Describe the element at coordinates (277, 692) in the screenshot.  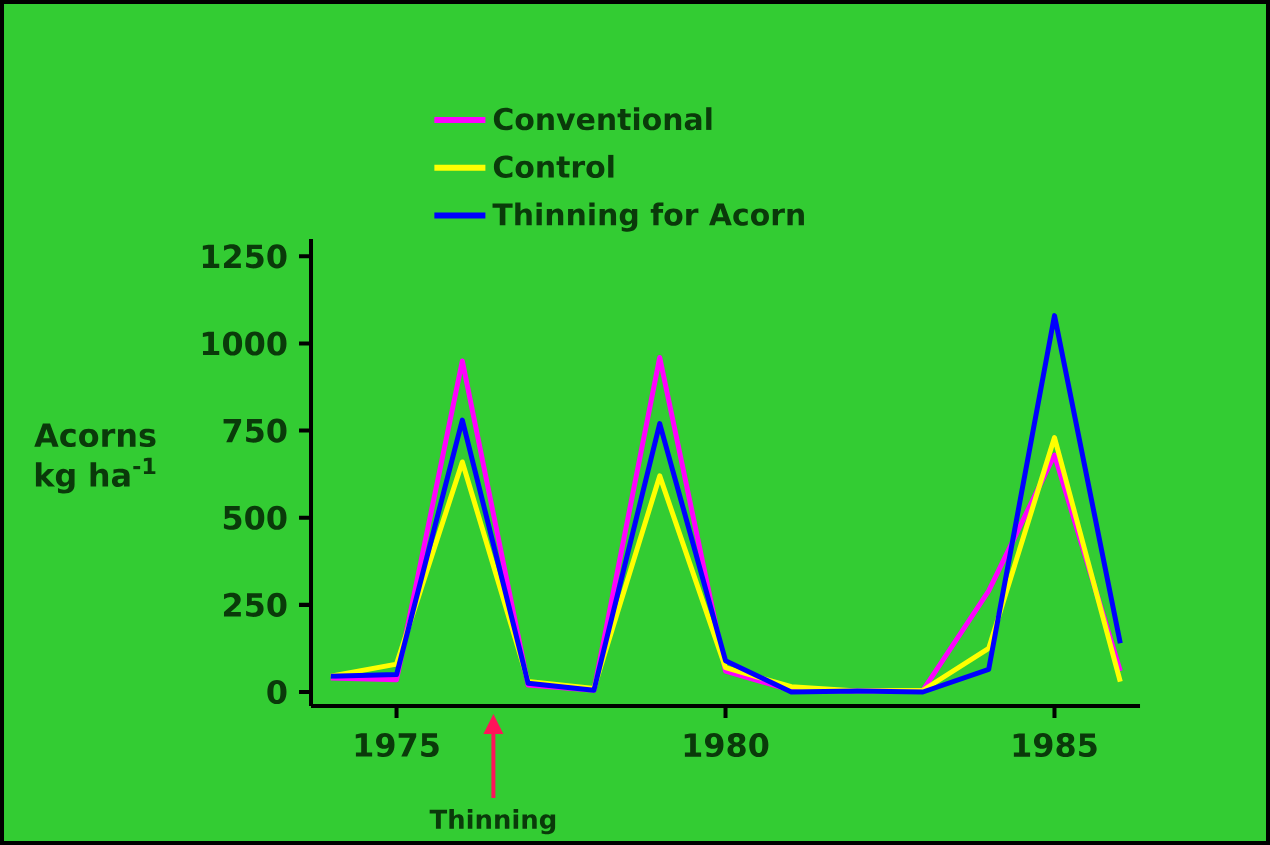
I see `y-tick-label: 0` at that location.